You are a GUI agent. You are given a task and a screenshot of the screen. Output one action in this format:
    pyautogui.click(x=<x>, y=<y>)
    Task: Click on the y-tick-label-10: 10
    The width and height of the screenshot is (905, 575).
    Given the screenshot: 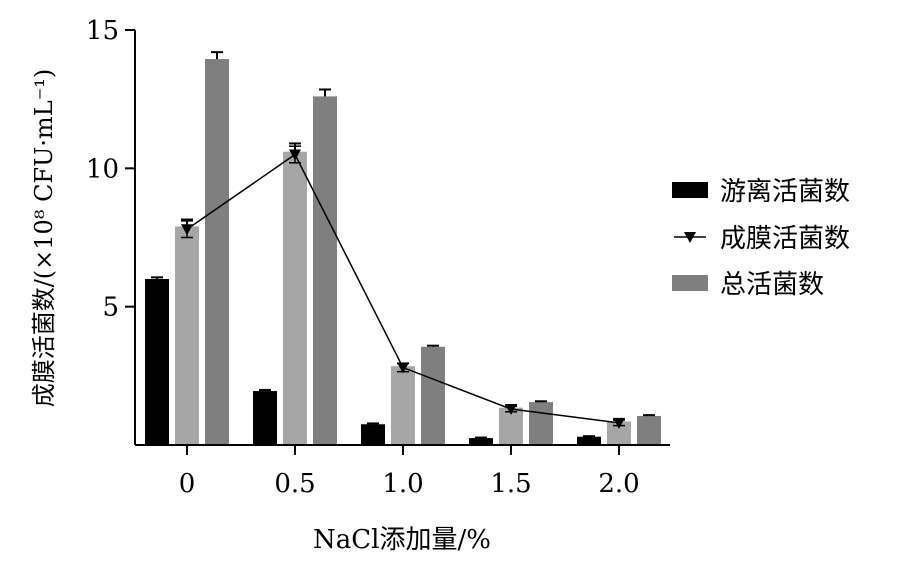 What is the action you would take?
    pyautogui.click(x=102, y=169)
    